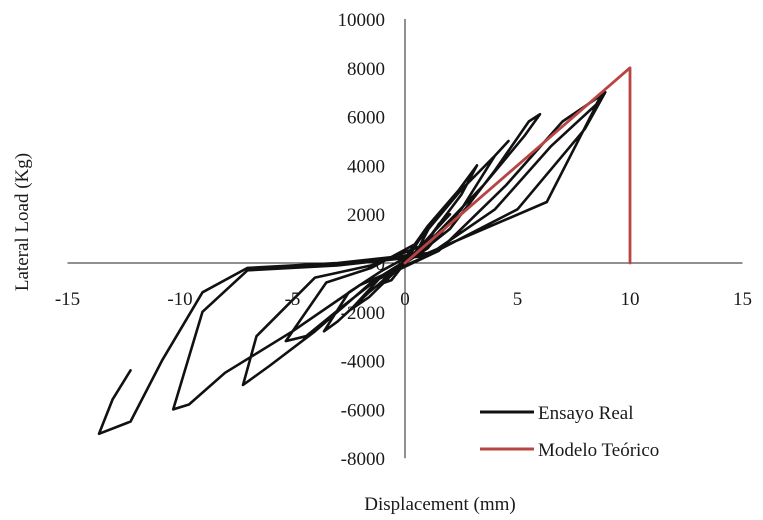 The image size is (763, 520). Describe the element at coordinates (366, 69) in the screenshot. I see `y-tick-label: 8000` at that location.